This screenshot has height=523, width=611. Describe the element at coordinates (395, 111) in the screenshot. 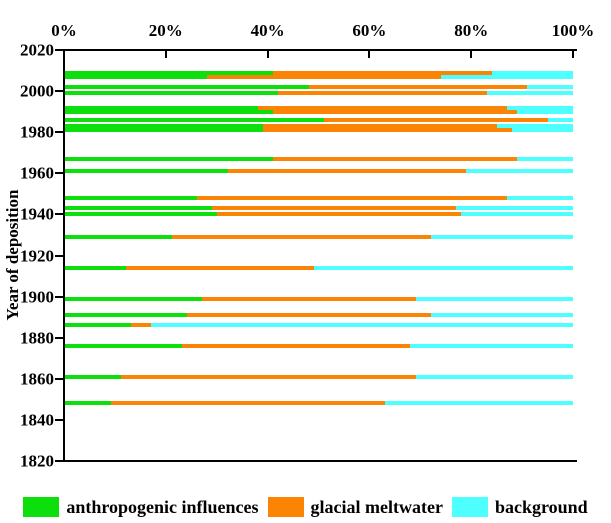

I see `segment-glacial-1990` at that location.